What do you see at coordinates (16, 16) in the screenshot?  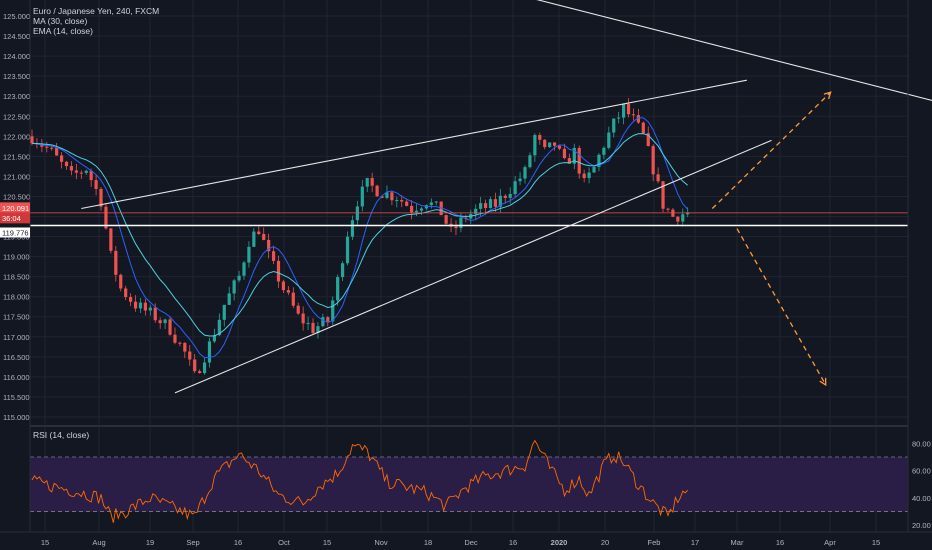 I see `price-tick-label: 125.000` at bounding box center [16, 16].